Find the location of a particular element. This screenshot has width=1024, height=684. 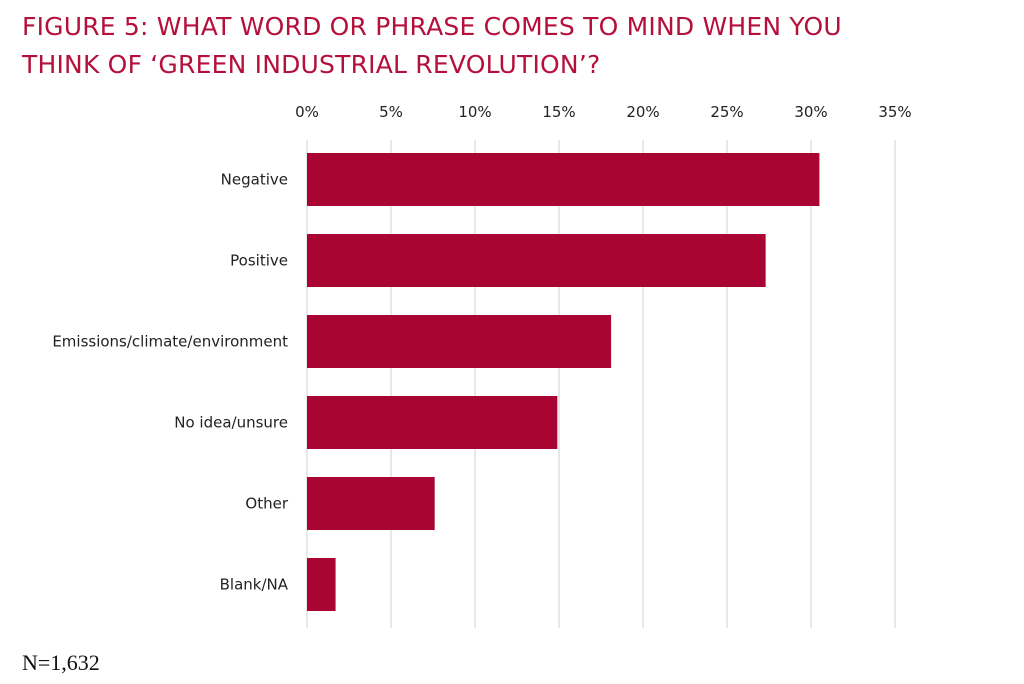

category-label: Negative is located at coordinates (254, 180).